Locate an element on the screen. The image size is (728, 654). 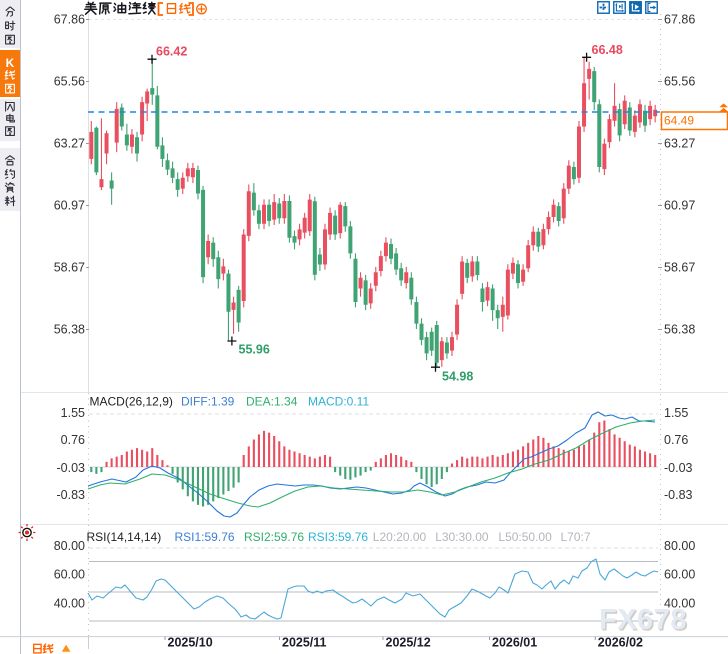
svg-text: L30:30.00 is located at coordinates (462, 537).